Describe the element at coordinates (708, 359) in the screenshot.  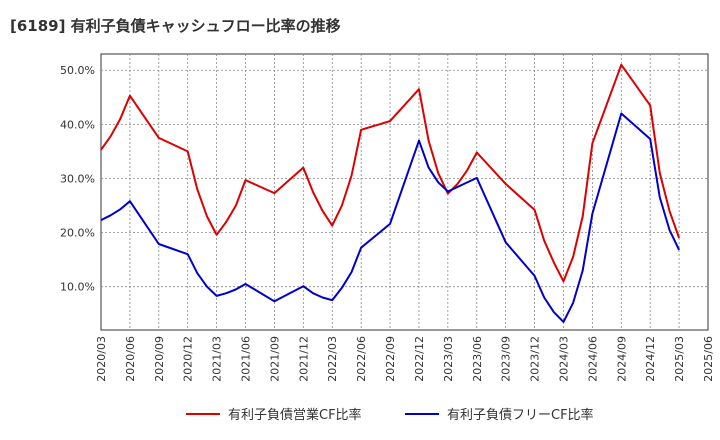
I see `x-tick-label: 2025/06` at that location.